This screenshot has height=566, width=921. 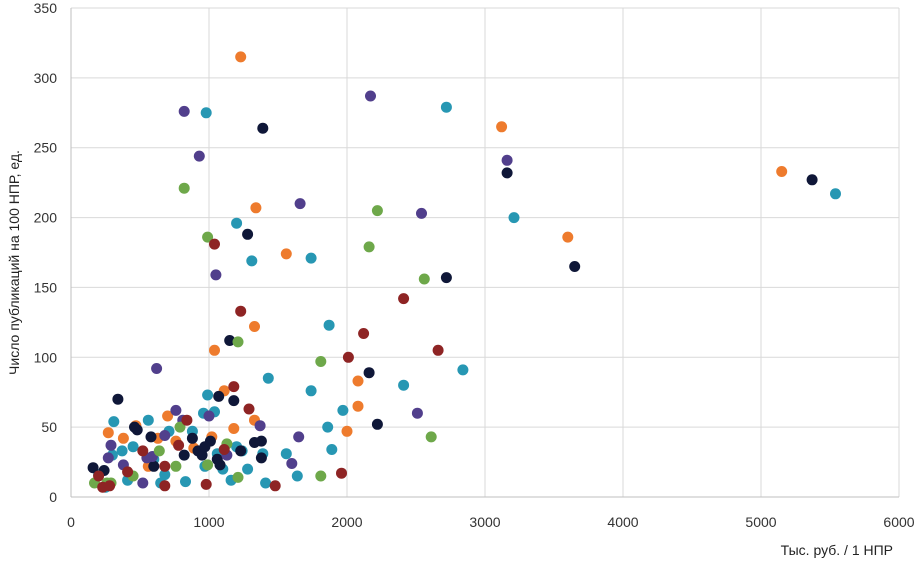 I want to click on x-axis-title: Тыс. руб. / 1 НПР, so click(x=837, y=550).